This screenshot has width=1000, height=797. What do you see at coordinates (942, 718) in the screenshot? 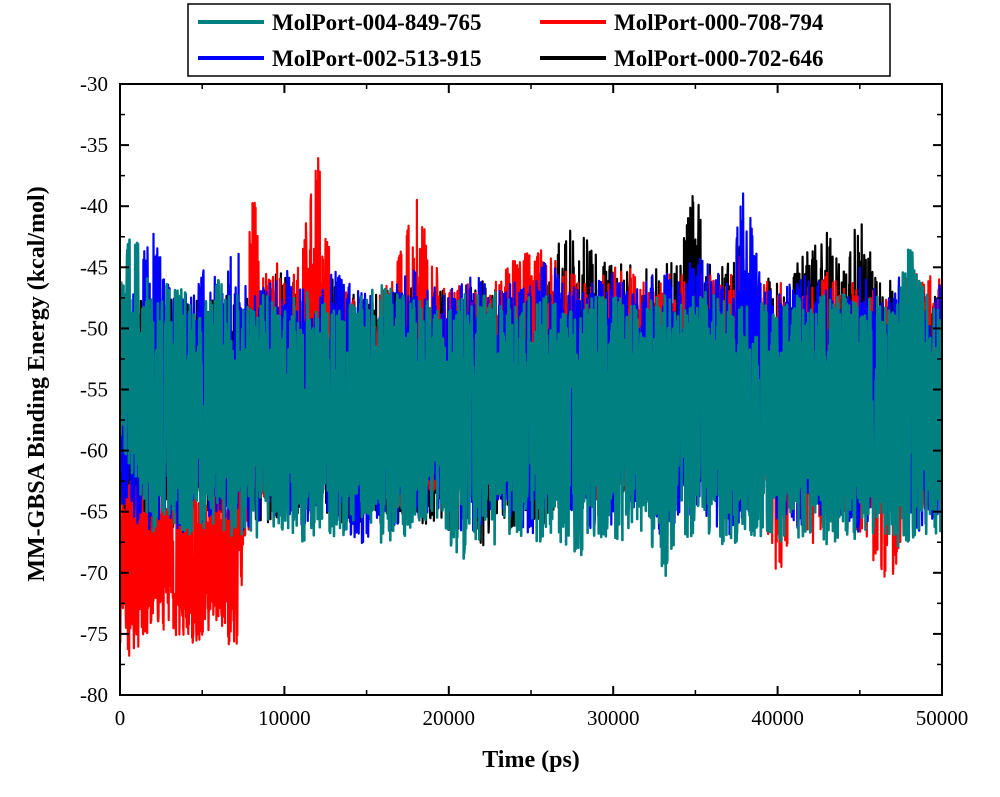
I see `x-tick-label: 50000` at bounding box center [942, 718].